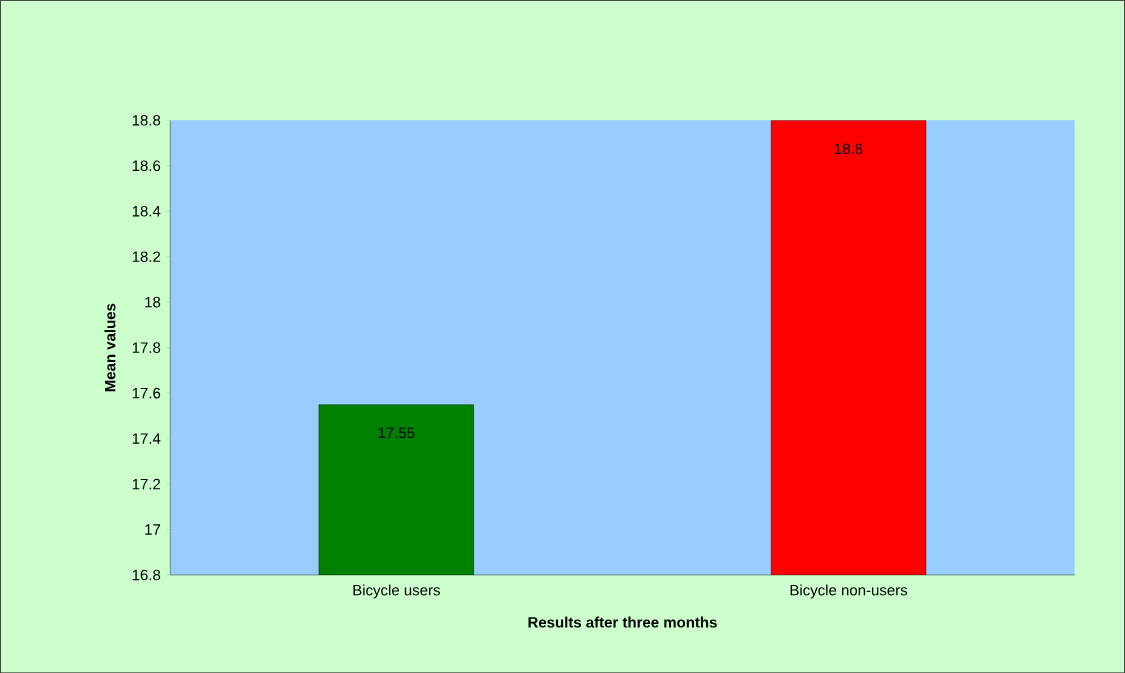  Describe the element at coordinates (146, 575) in the screenshot. I see `y-tick-label: 16.8` at that location.